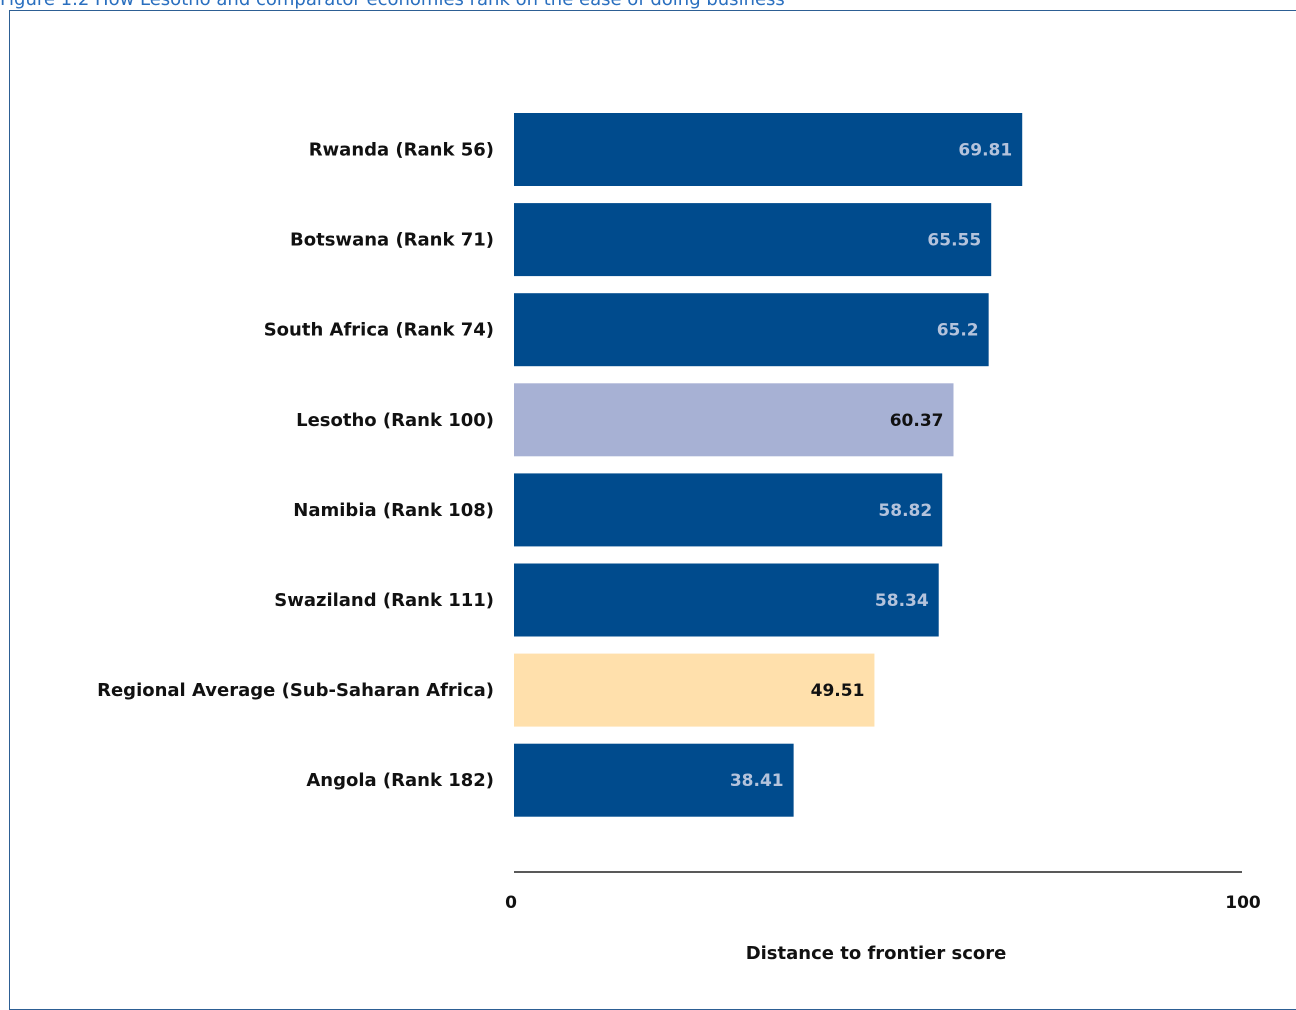  What do you see at coordinates (295, 690) in the screenshot?
I see `category-label-regional-average: Regional Average (Sub-Saharan Africa)` at bounding box center [295, 690].